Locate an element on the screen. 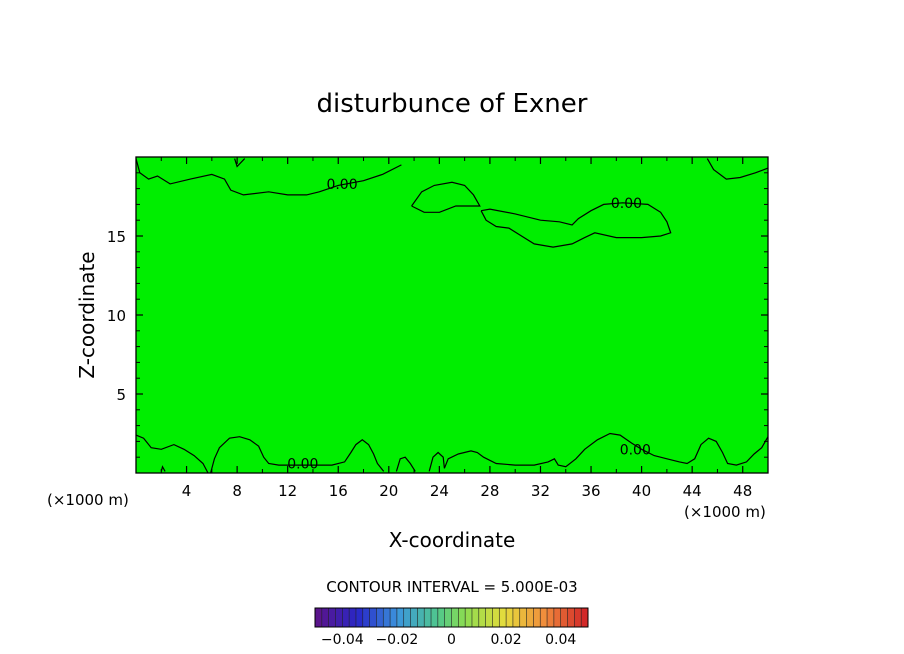  x-axis-label: X-coordinate is located at coordinates (452, 540).